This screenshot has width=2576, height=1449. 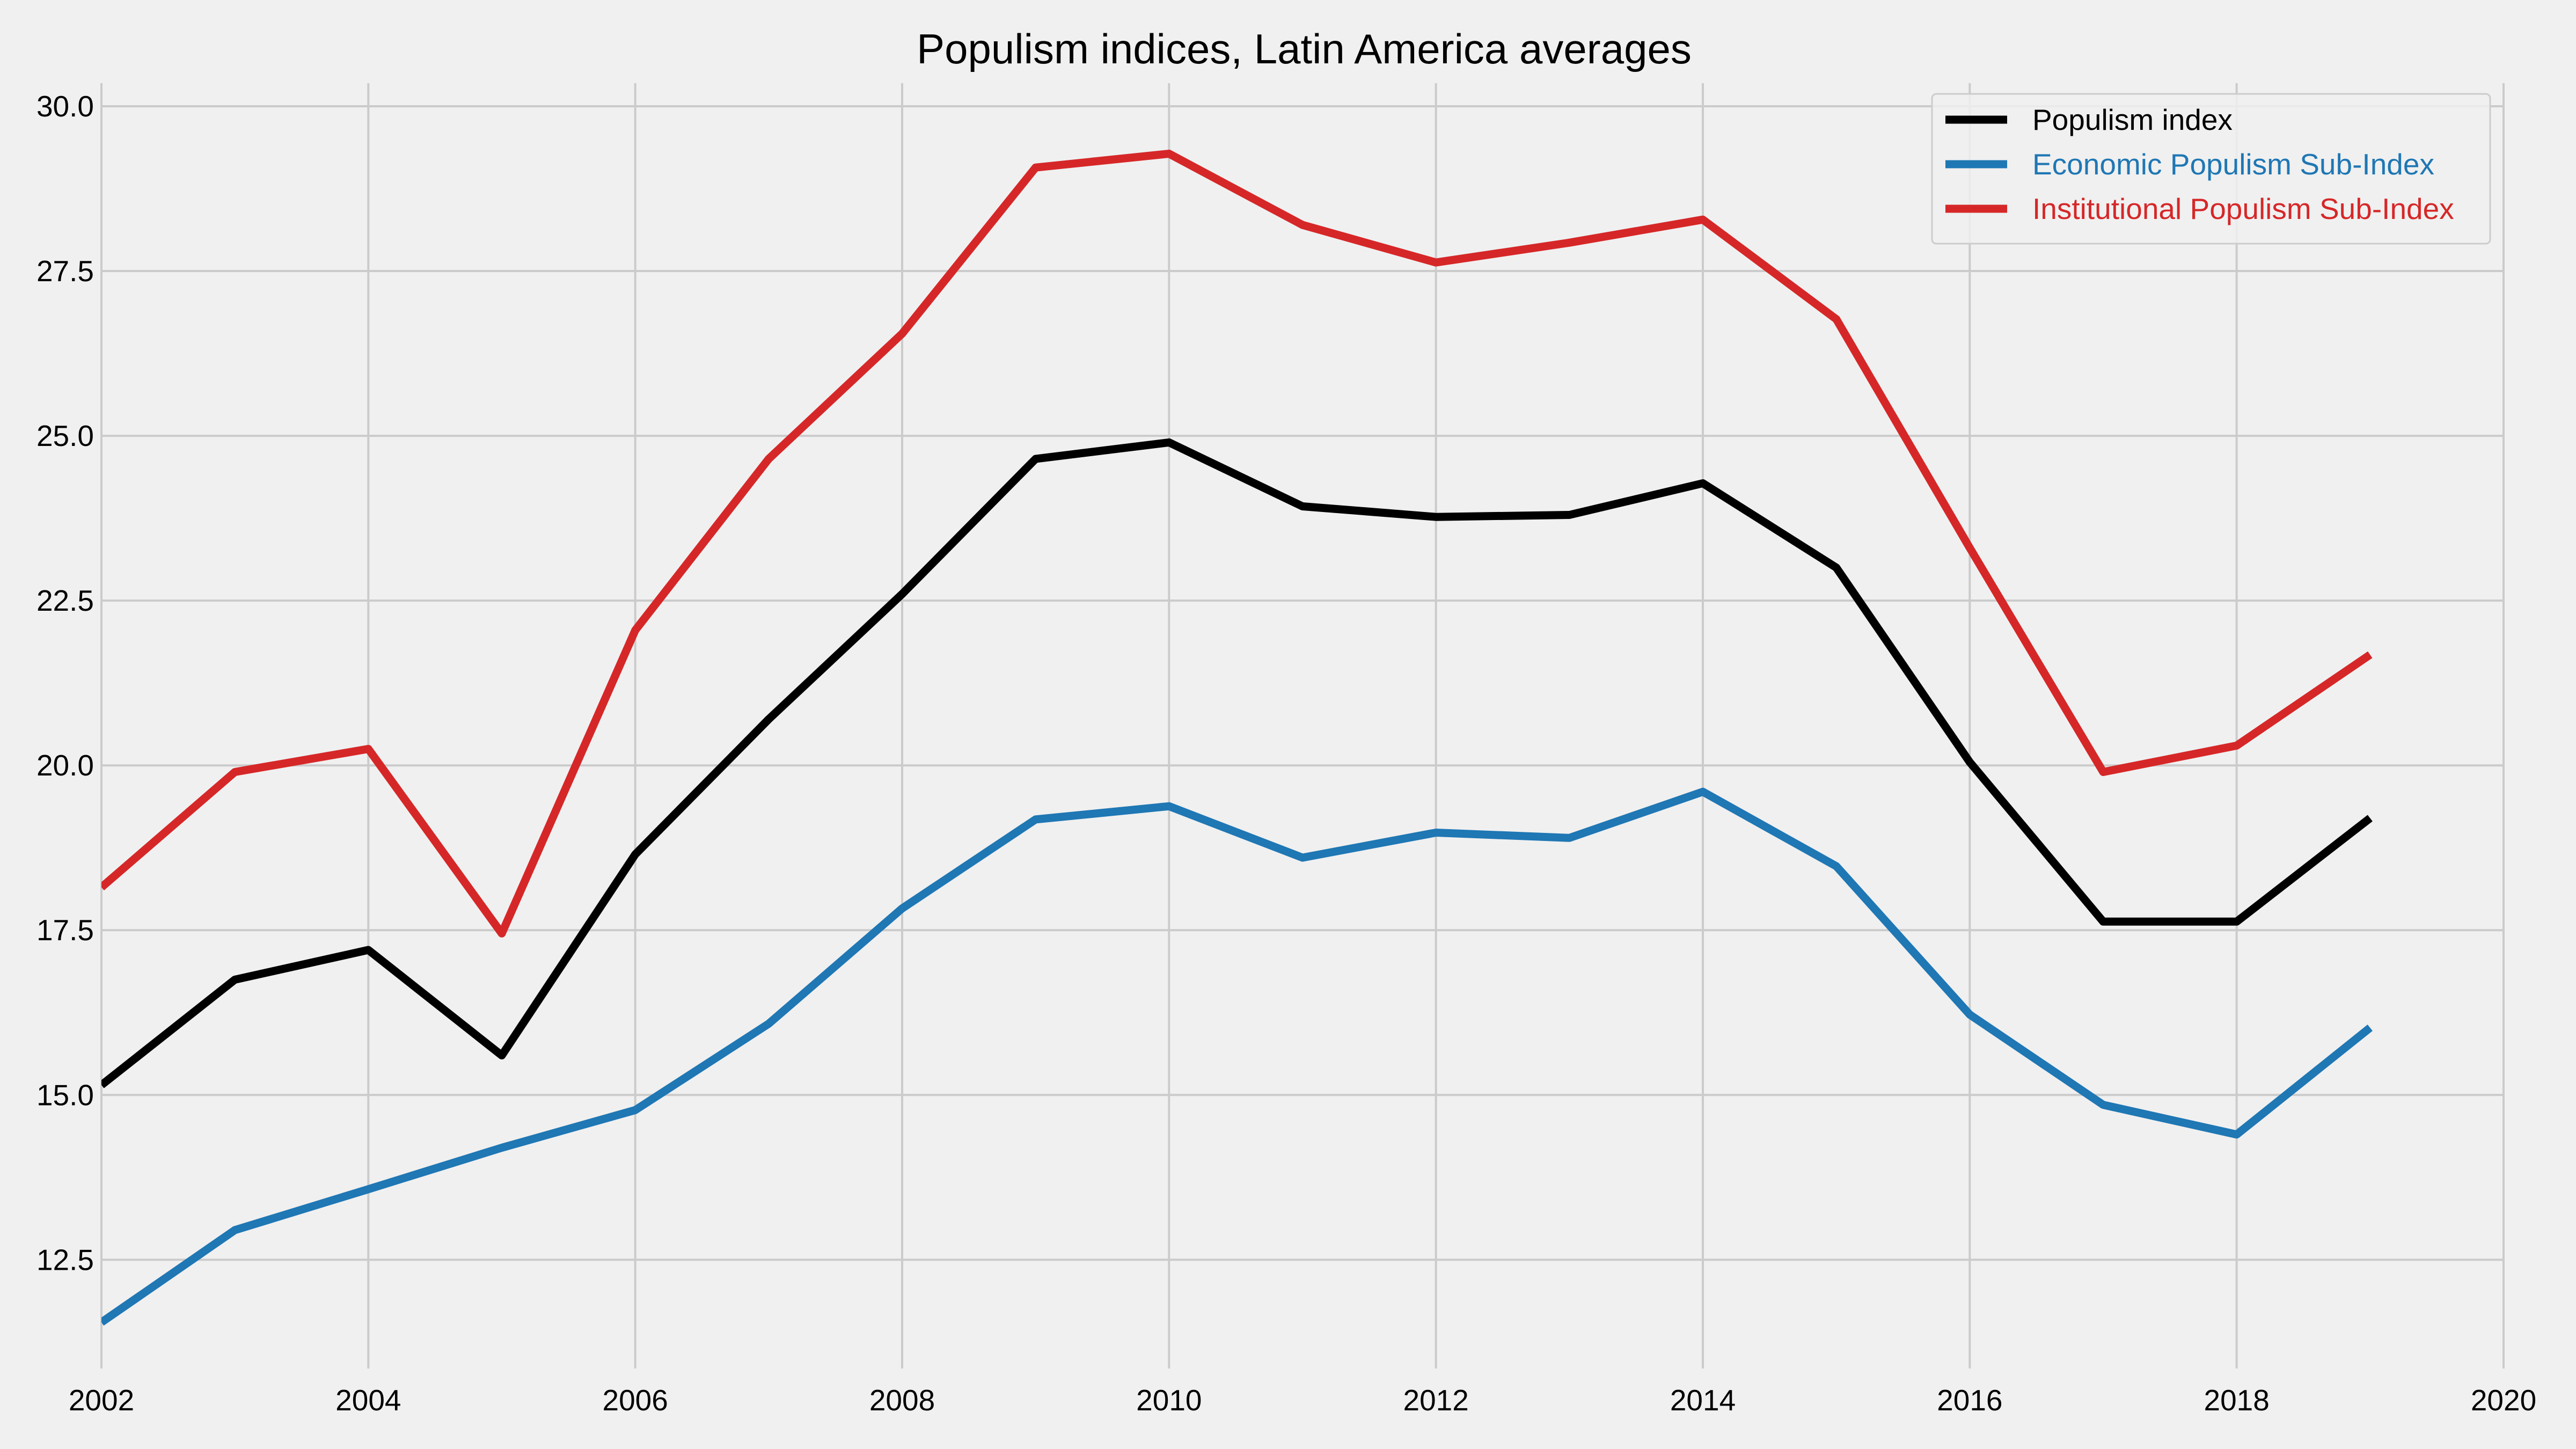 I want to click on chart-title: Populism indices, Latin America averages, so click(x=1304, y=48).